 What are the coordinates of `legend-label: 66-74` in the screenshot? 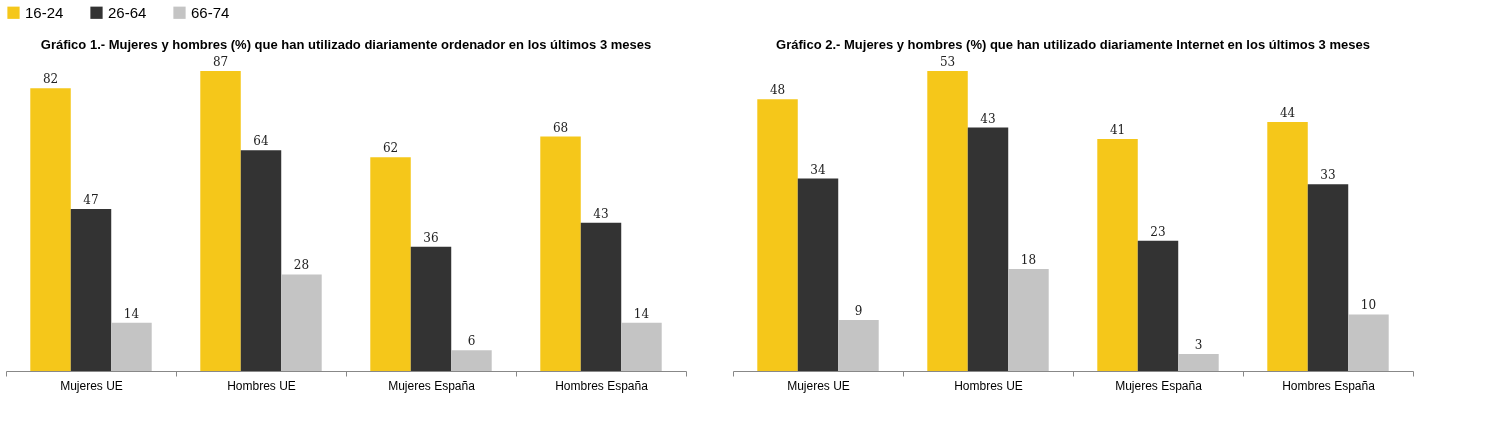 It's located at (210, 12).